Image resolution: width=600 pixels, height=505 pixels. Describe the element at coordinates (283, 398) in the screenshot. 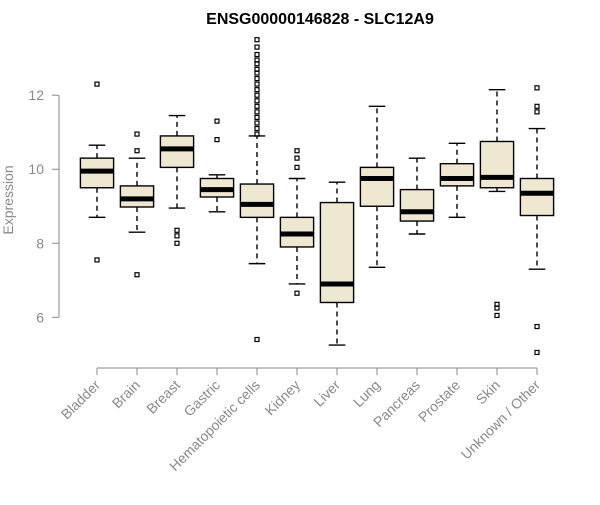

I see `x-tick-label: Kidney` at that location.